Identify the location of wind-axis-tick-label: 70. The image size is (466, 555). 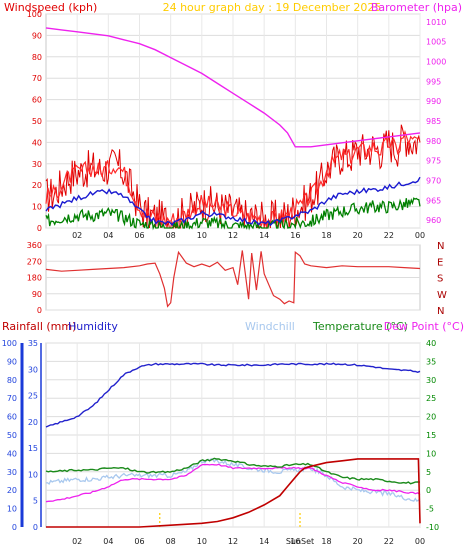
(37, 78).